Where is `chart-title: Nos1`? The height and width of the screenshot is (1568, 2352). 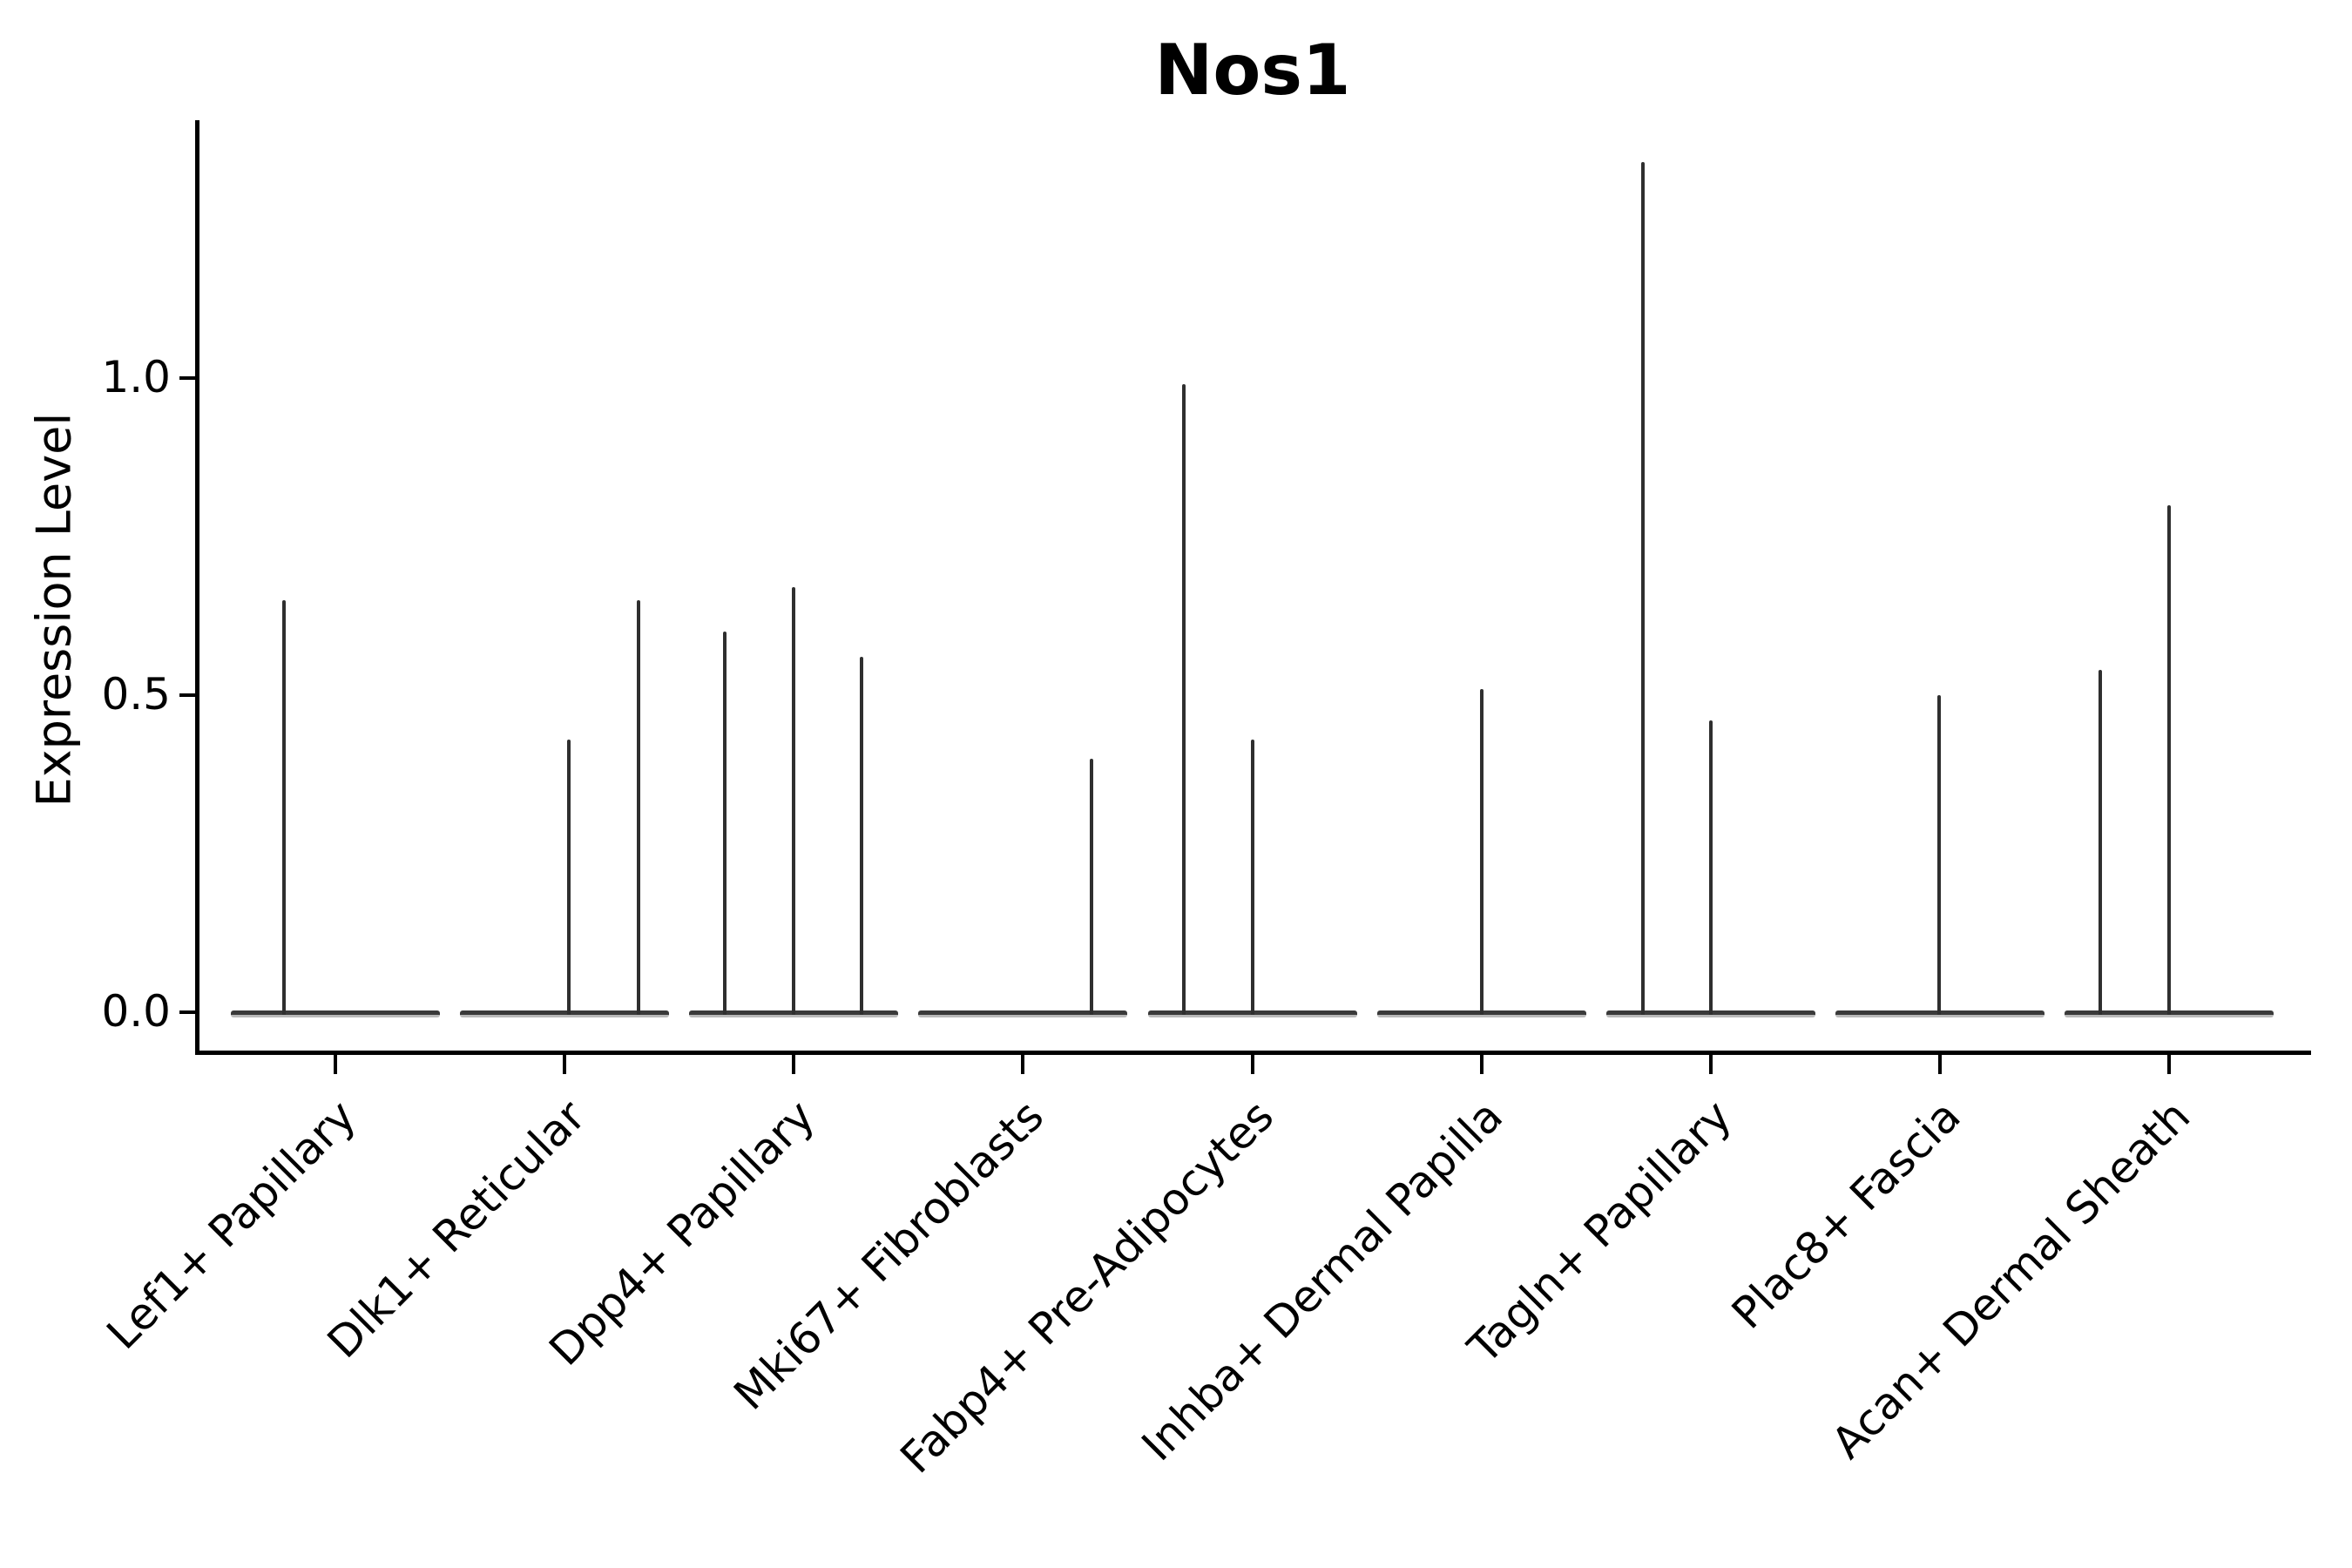
chart-title: Nos1 is located at coordinates (1252, 70).